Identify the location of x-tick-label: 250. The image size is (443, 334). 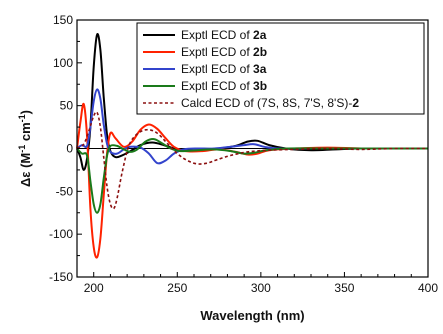
(177, 288).